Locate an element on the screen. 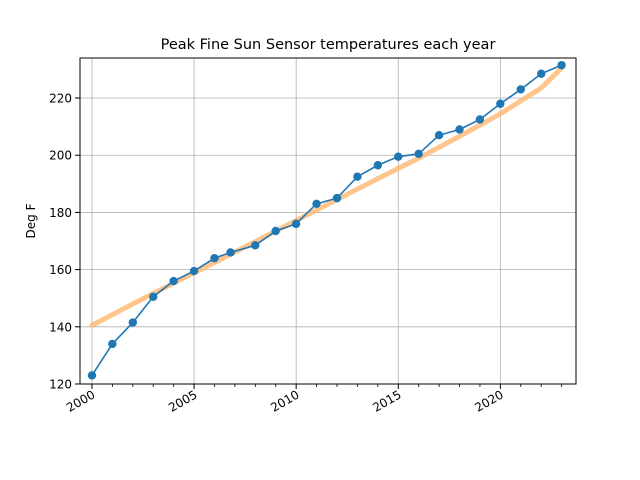 The image size is (640, 480). x-tick-label: 2005 is located at coordinates (182, 400).